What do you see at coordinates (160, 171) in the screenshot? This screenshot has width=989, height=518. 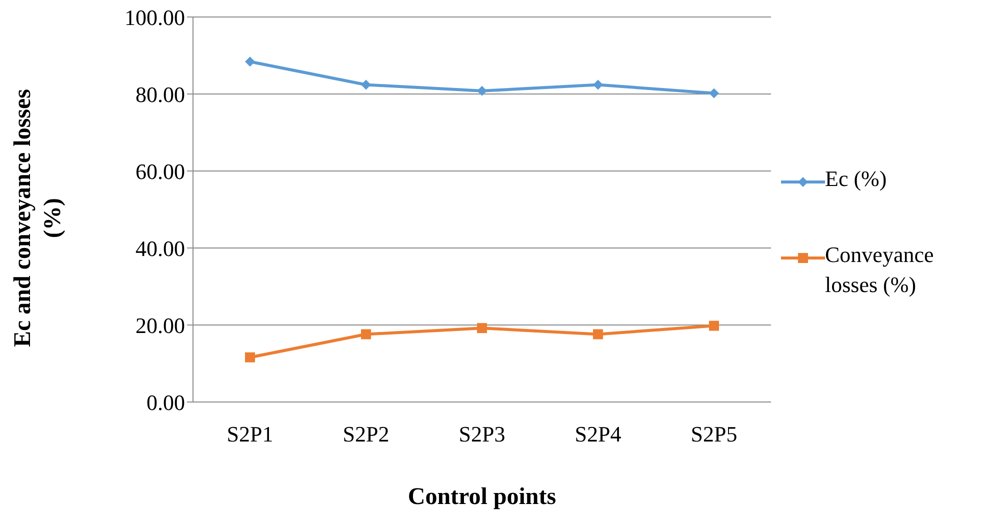 I see `y-tick-label: 60.00` at bounding box center [160, 171].